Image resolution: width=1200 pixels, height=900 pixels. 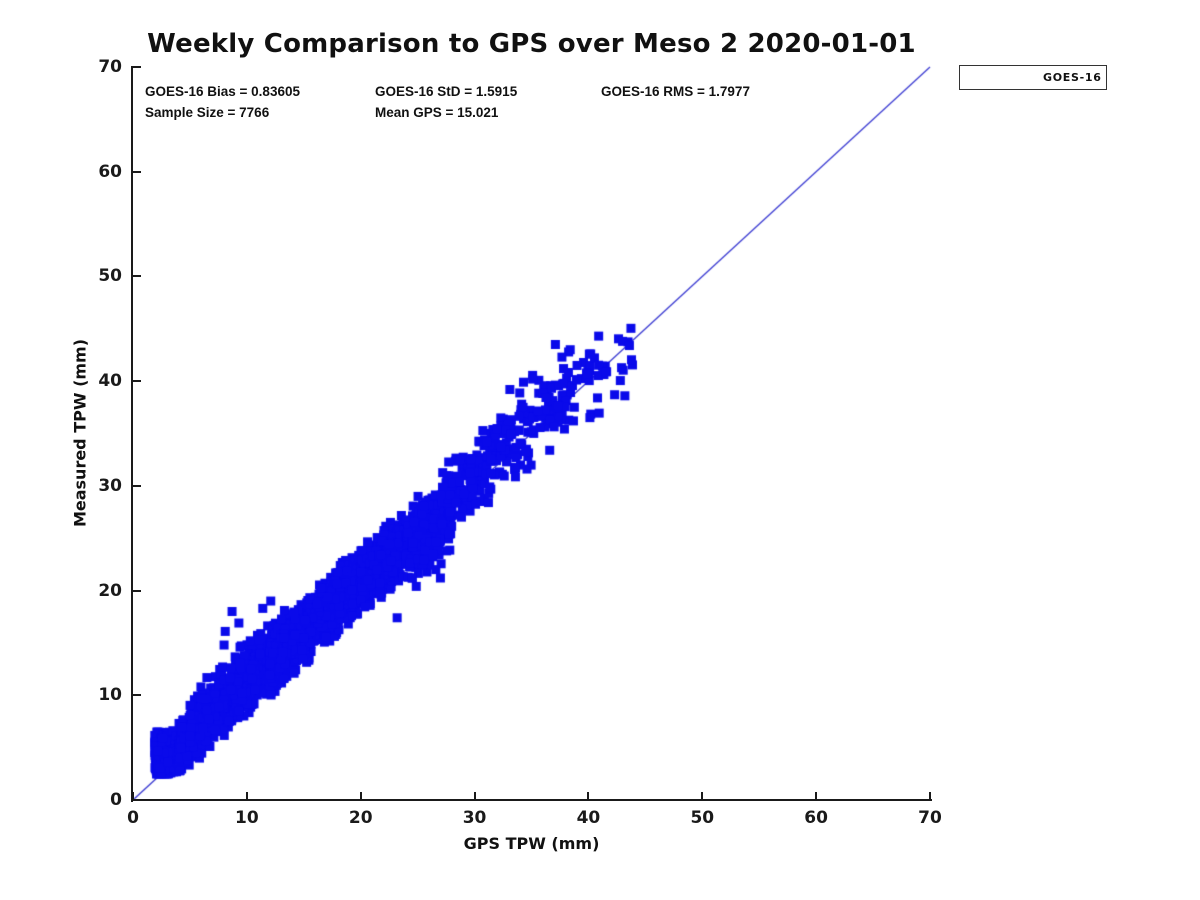 What do you see at coordinates (446, 91) in the screenshot?
I see `stat-std: GOES-16 StD = 1.5915` at bounding box center [446, 91].